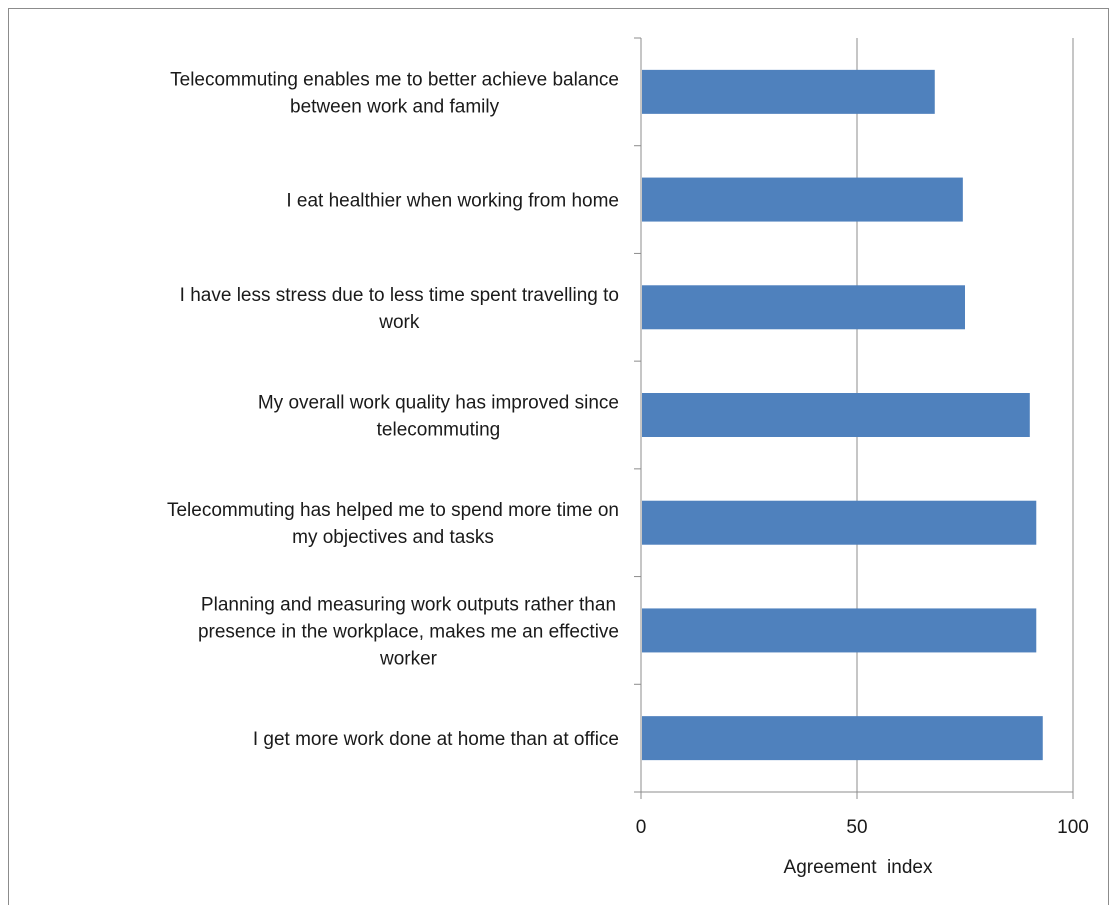 This screenshot has width=1112, height=907. What do you see at coordinates (1073, 827) in the screenshot?
I see `x-tick-label: 100` at bounding box center [1073, 827].